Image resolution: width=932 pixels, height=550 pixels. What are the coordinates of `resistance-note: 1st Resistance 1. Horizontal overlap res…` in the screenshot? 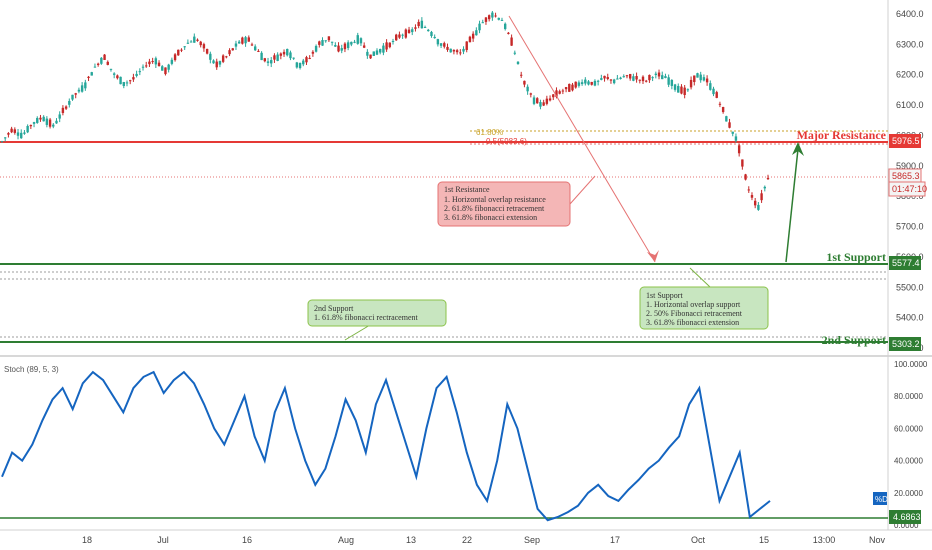 It's located at (516, 201).